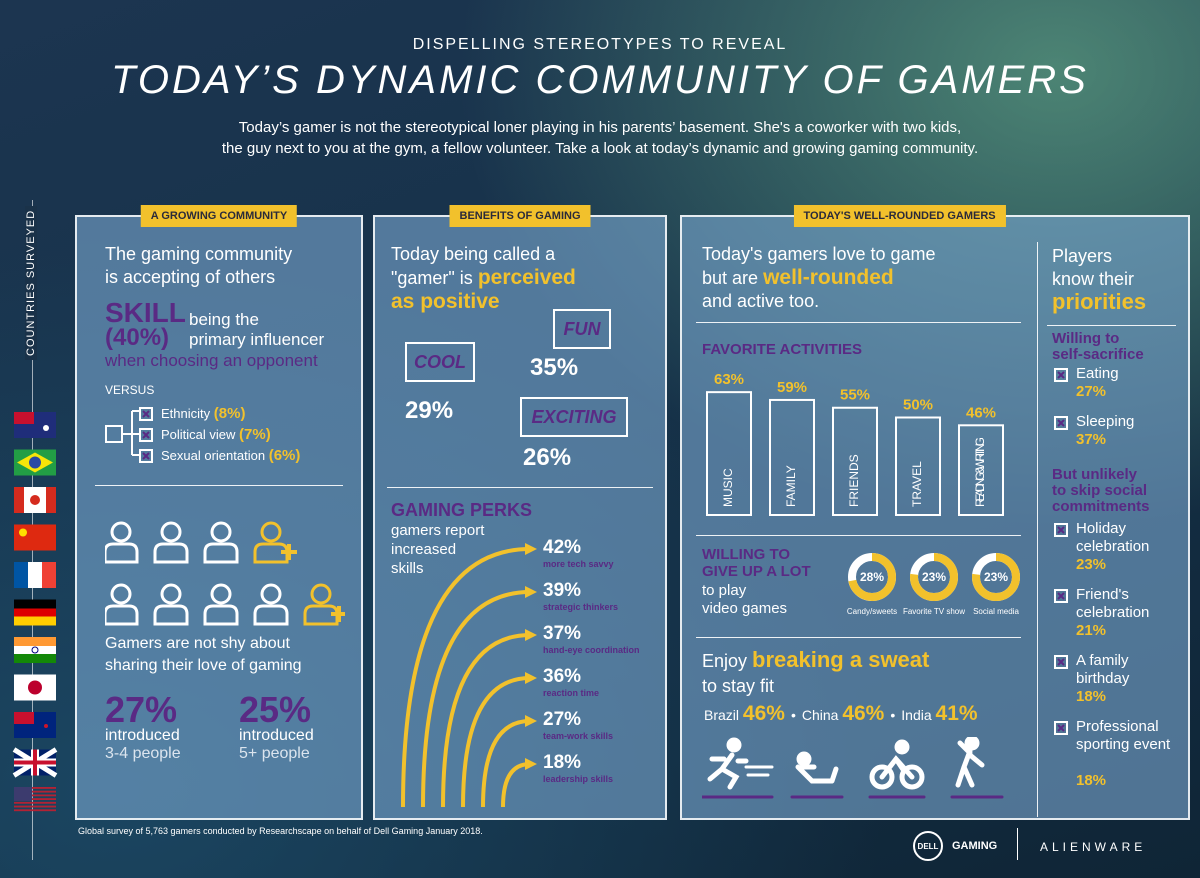  Describe the element at coordinates (981, 412) in the screenshot. I see `activity-value: 46%` at that location.